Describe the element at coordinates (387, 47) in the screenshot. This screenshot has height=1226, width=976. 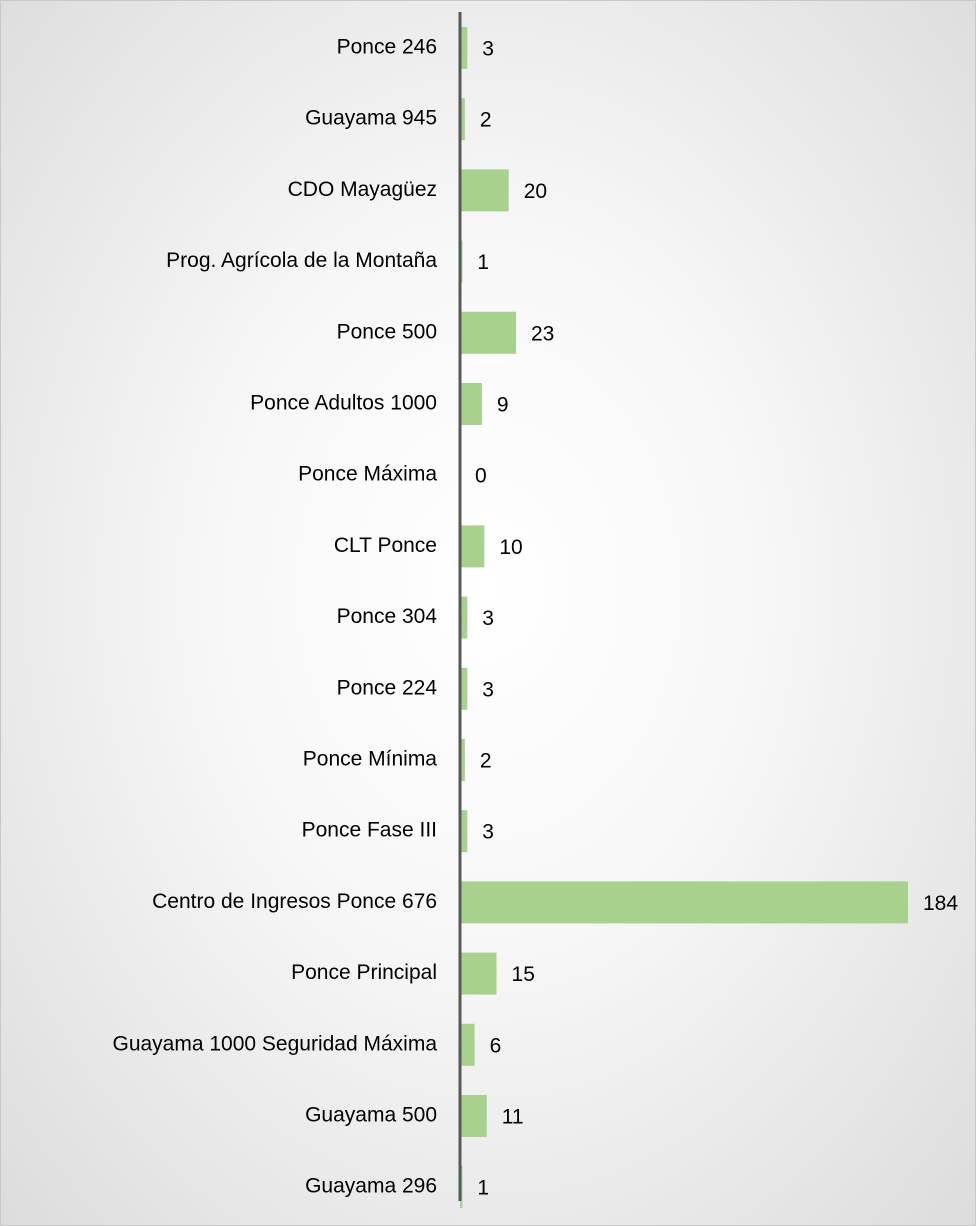
I see `category-label: Ponce 246` at that location.